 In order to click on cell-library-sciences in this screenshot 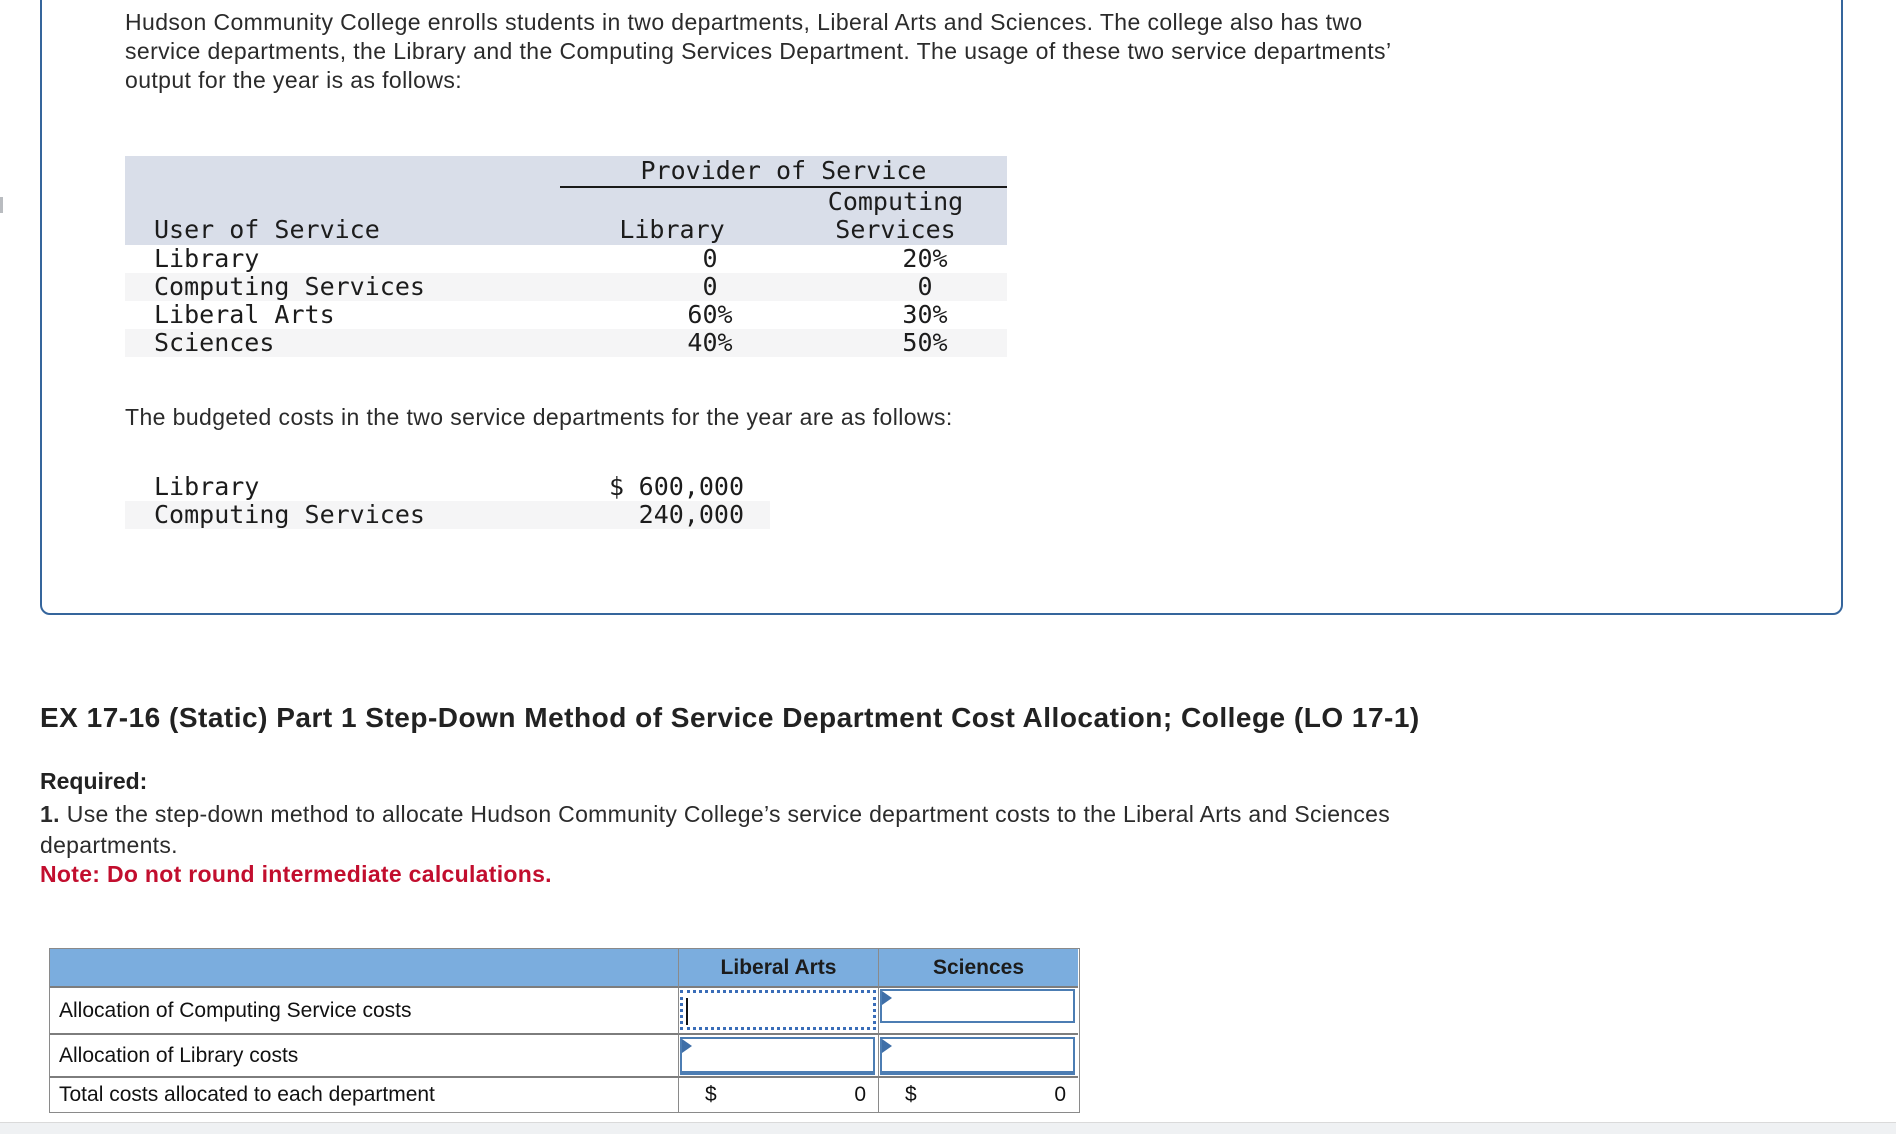, I will do `click(978, 1056)`.